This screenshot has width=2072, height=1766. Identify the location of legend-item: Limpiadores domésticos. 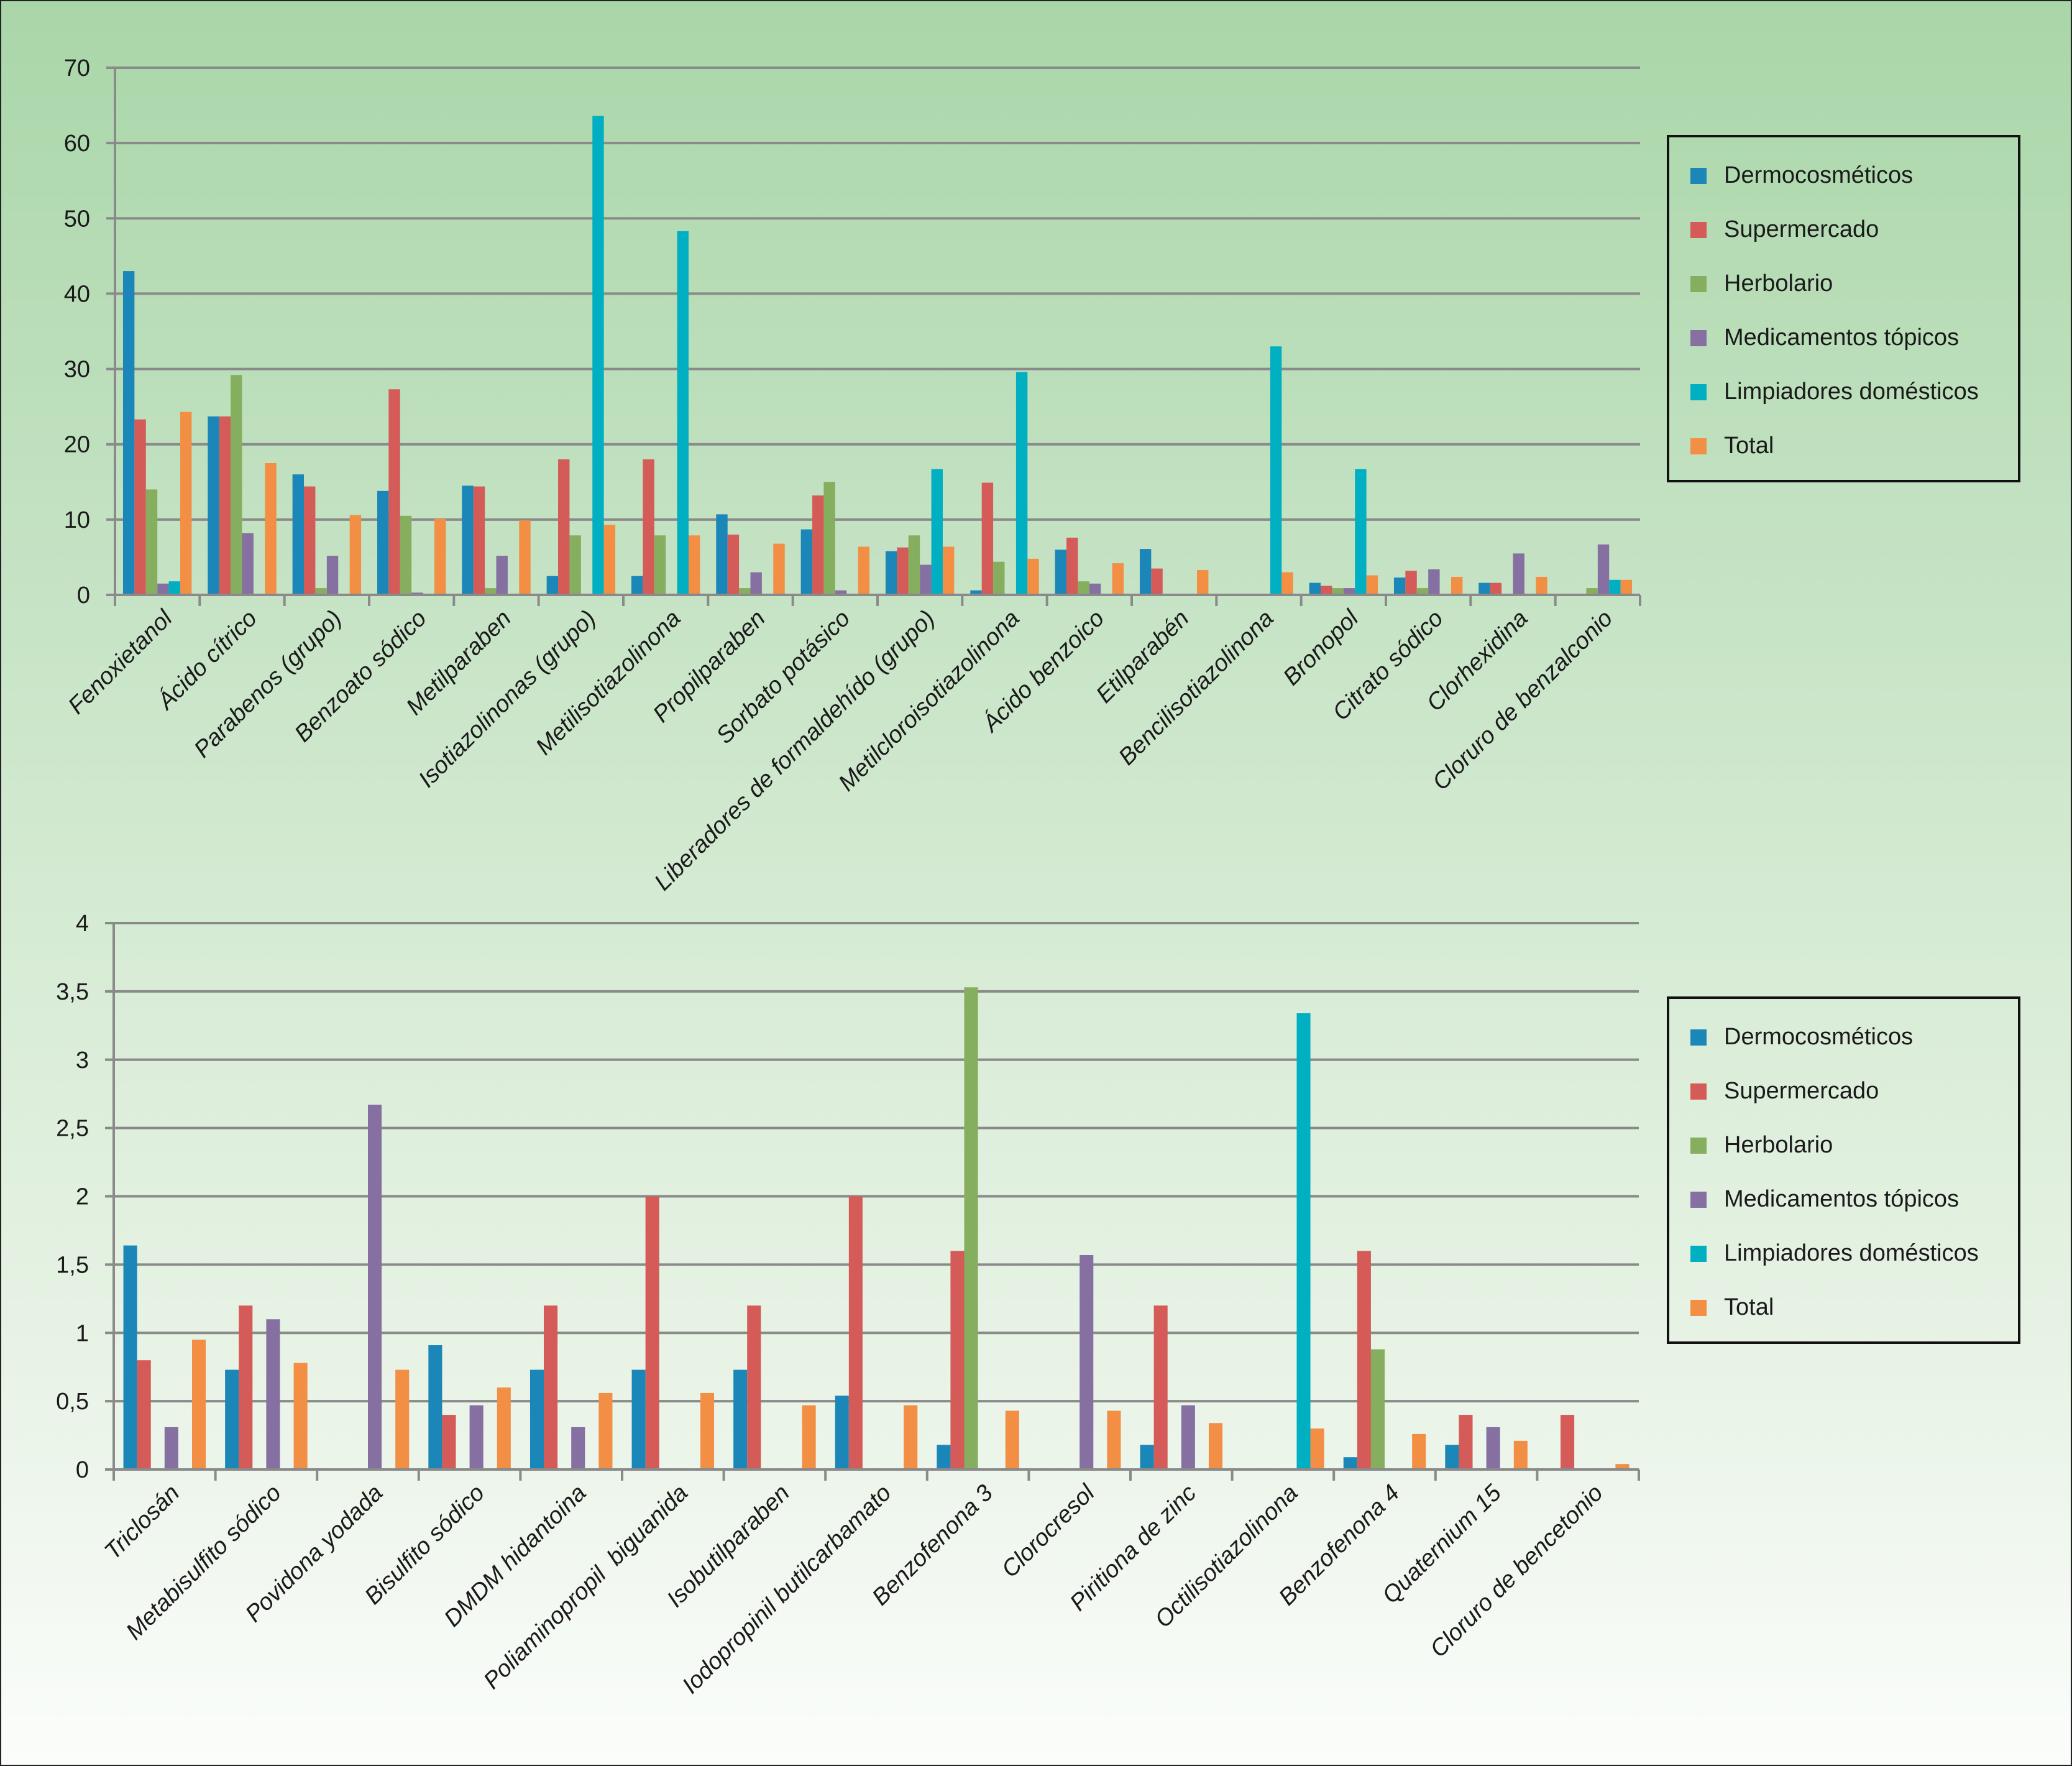
(1834, 1253).